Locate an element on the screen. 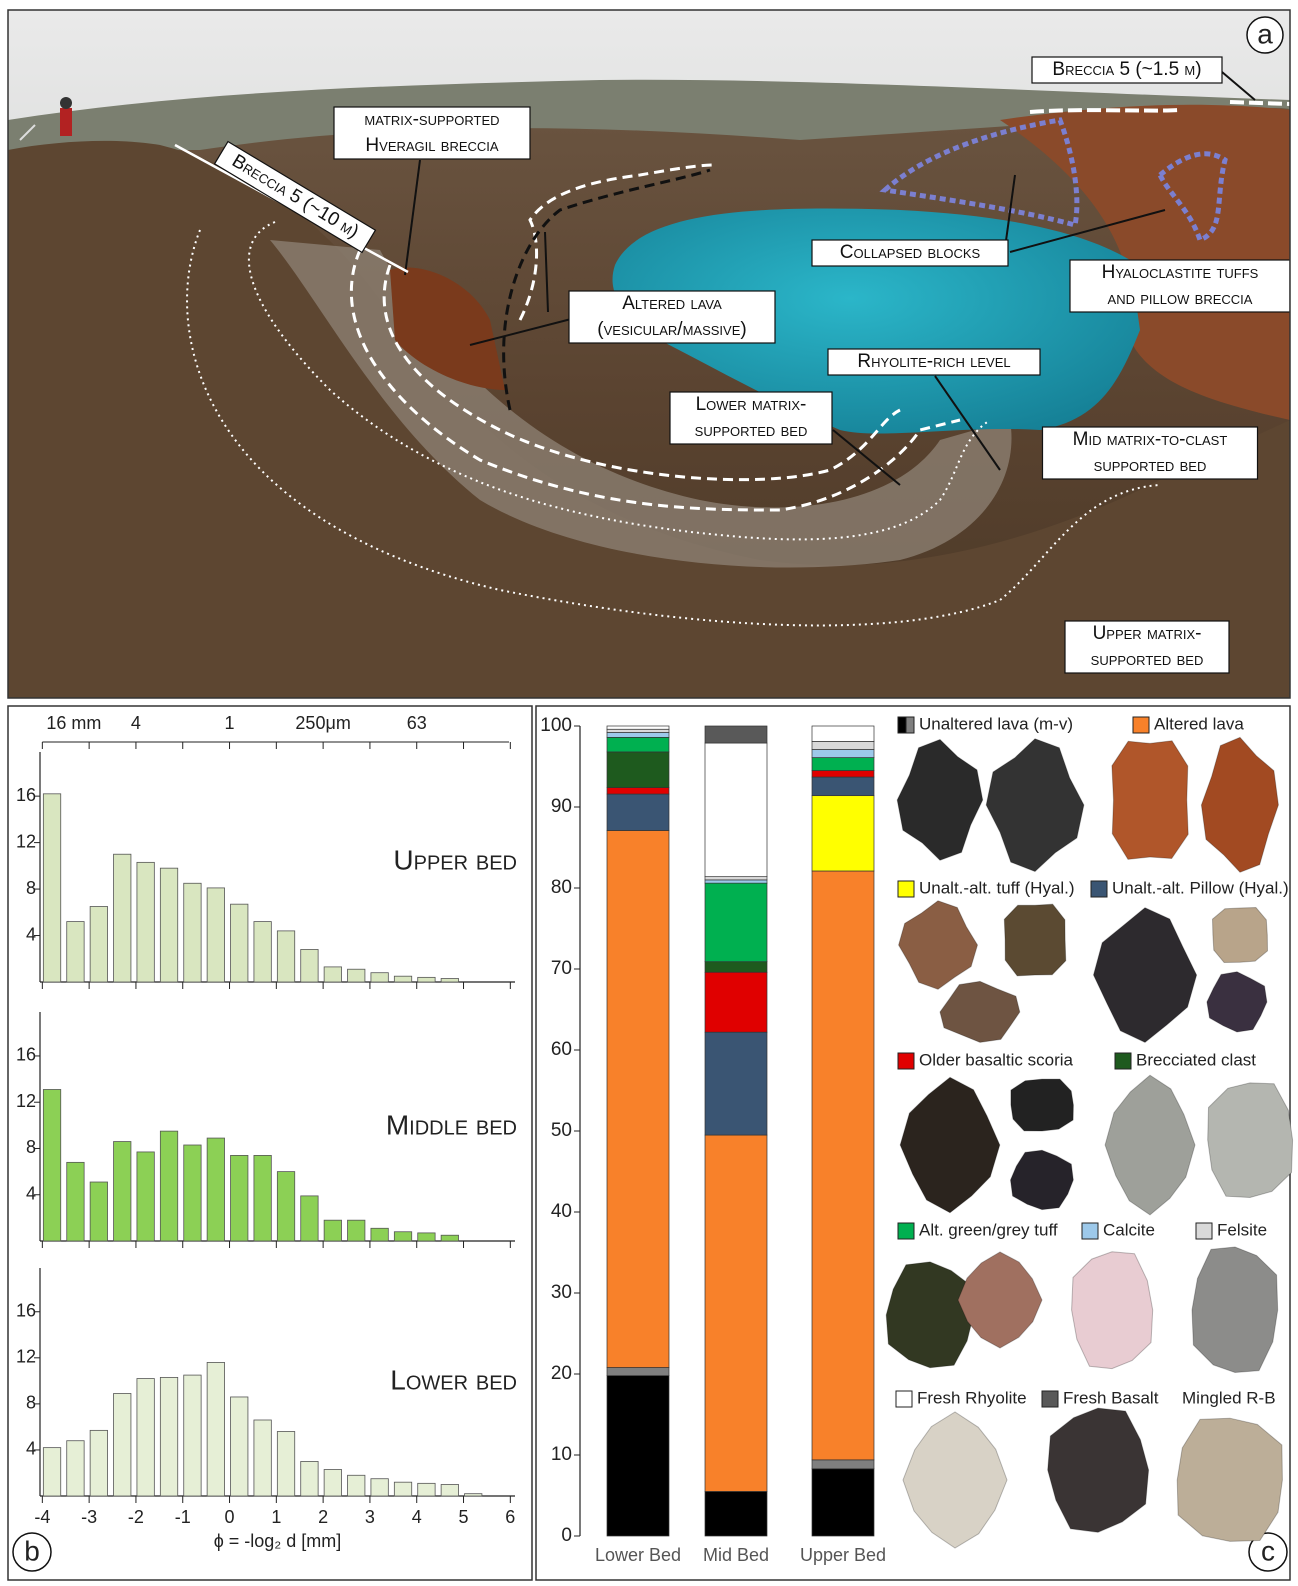  annotation-text: Mid matrix-to-clast is located at coordinates (1150, 439).